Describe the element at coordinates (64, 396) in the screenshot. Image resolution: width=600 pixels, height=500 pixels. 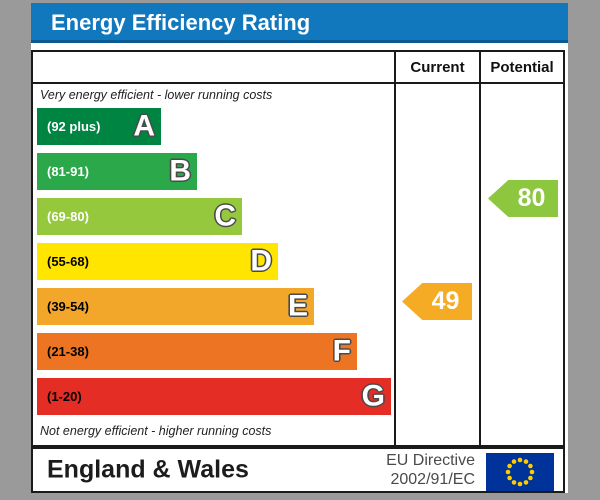
I see `band-range-label-g: (1-20)` at that location.